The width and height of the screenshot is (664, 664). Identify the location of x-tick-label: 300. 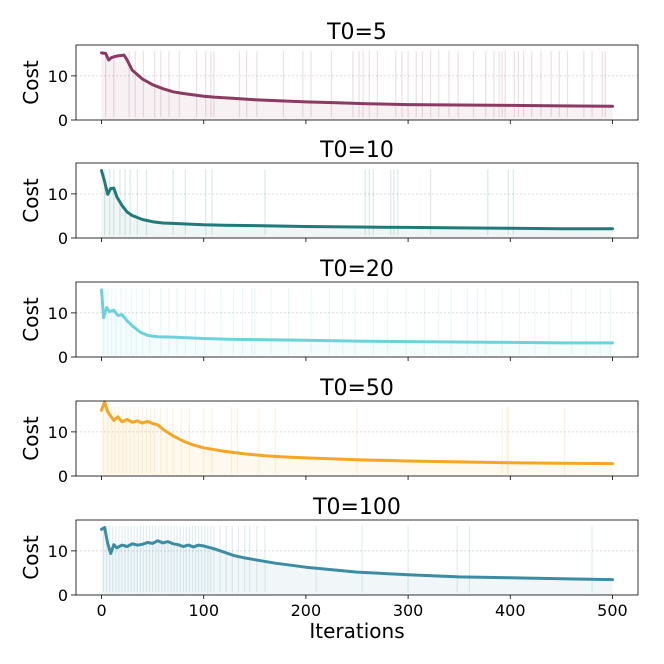
(408, 610).